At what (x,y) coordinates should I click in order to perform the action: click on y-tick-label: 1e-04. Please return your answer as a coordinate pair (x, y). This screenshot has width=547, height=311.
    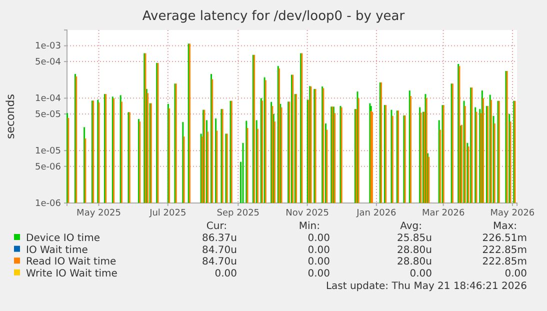
    Looking at the image, I should click on (48, 99).